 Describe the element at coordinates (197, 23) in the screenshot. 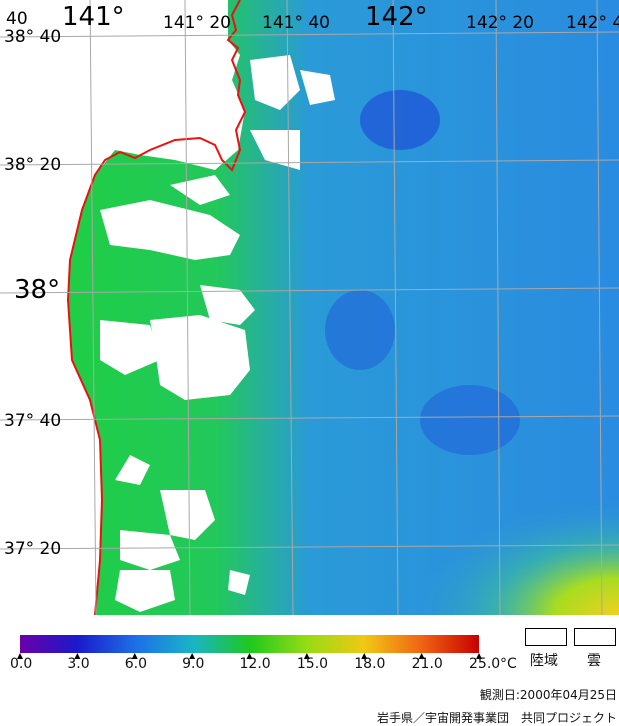

I see `lon-label-141-20: 141° 20` at that location.